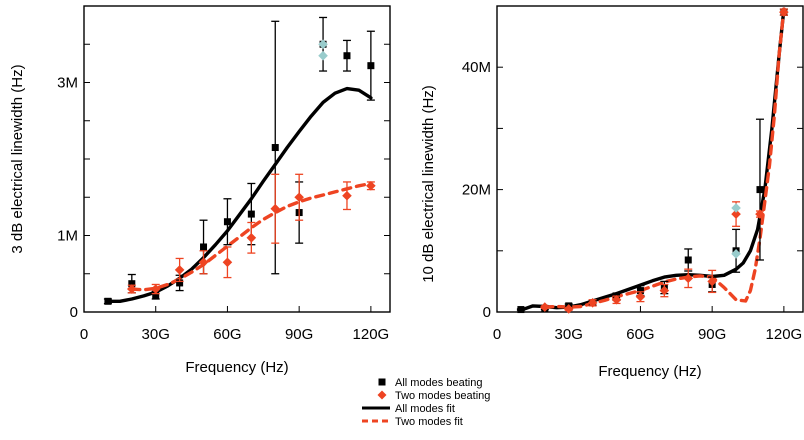  I want to click on left-y-axis-title: 3 dB electrical linewidth (Hz), so click(17, 158).